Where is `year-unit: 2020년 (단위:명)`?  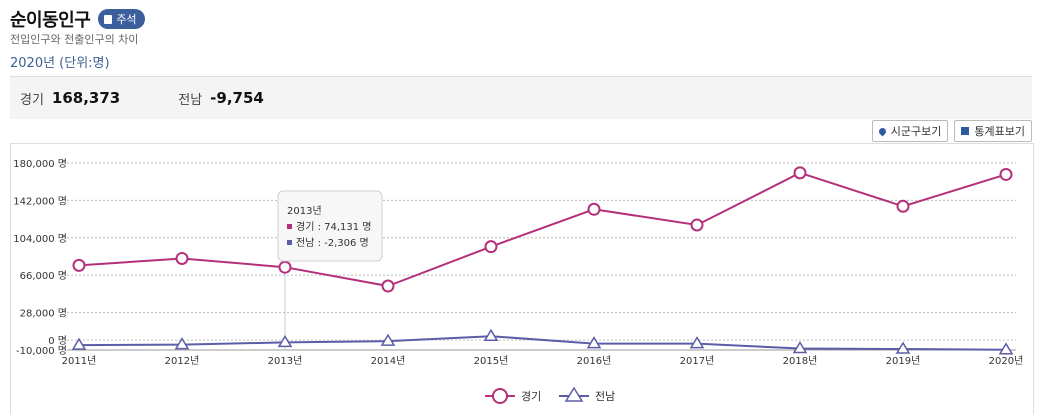
year-unit: 2020년 (단위:명) is located at coordinates (60, 63).